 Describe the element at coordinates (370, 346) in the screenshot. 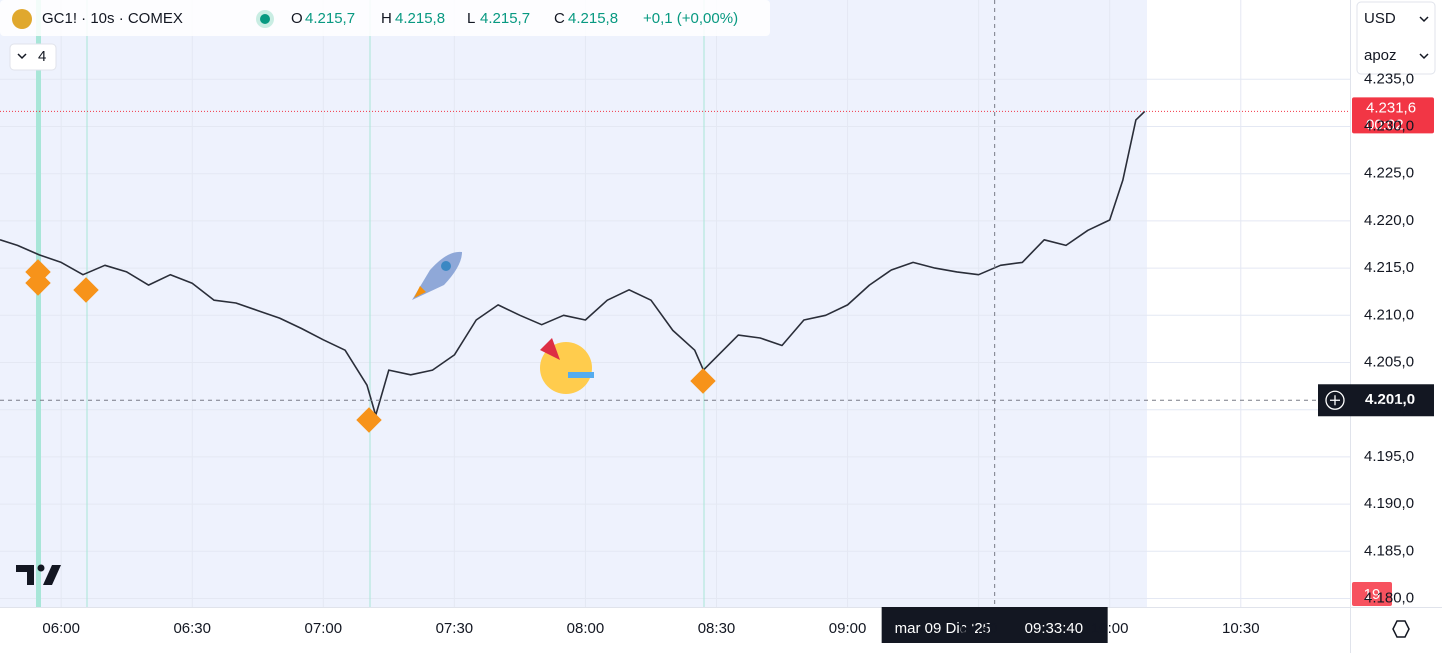

I see `markers` at that location.